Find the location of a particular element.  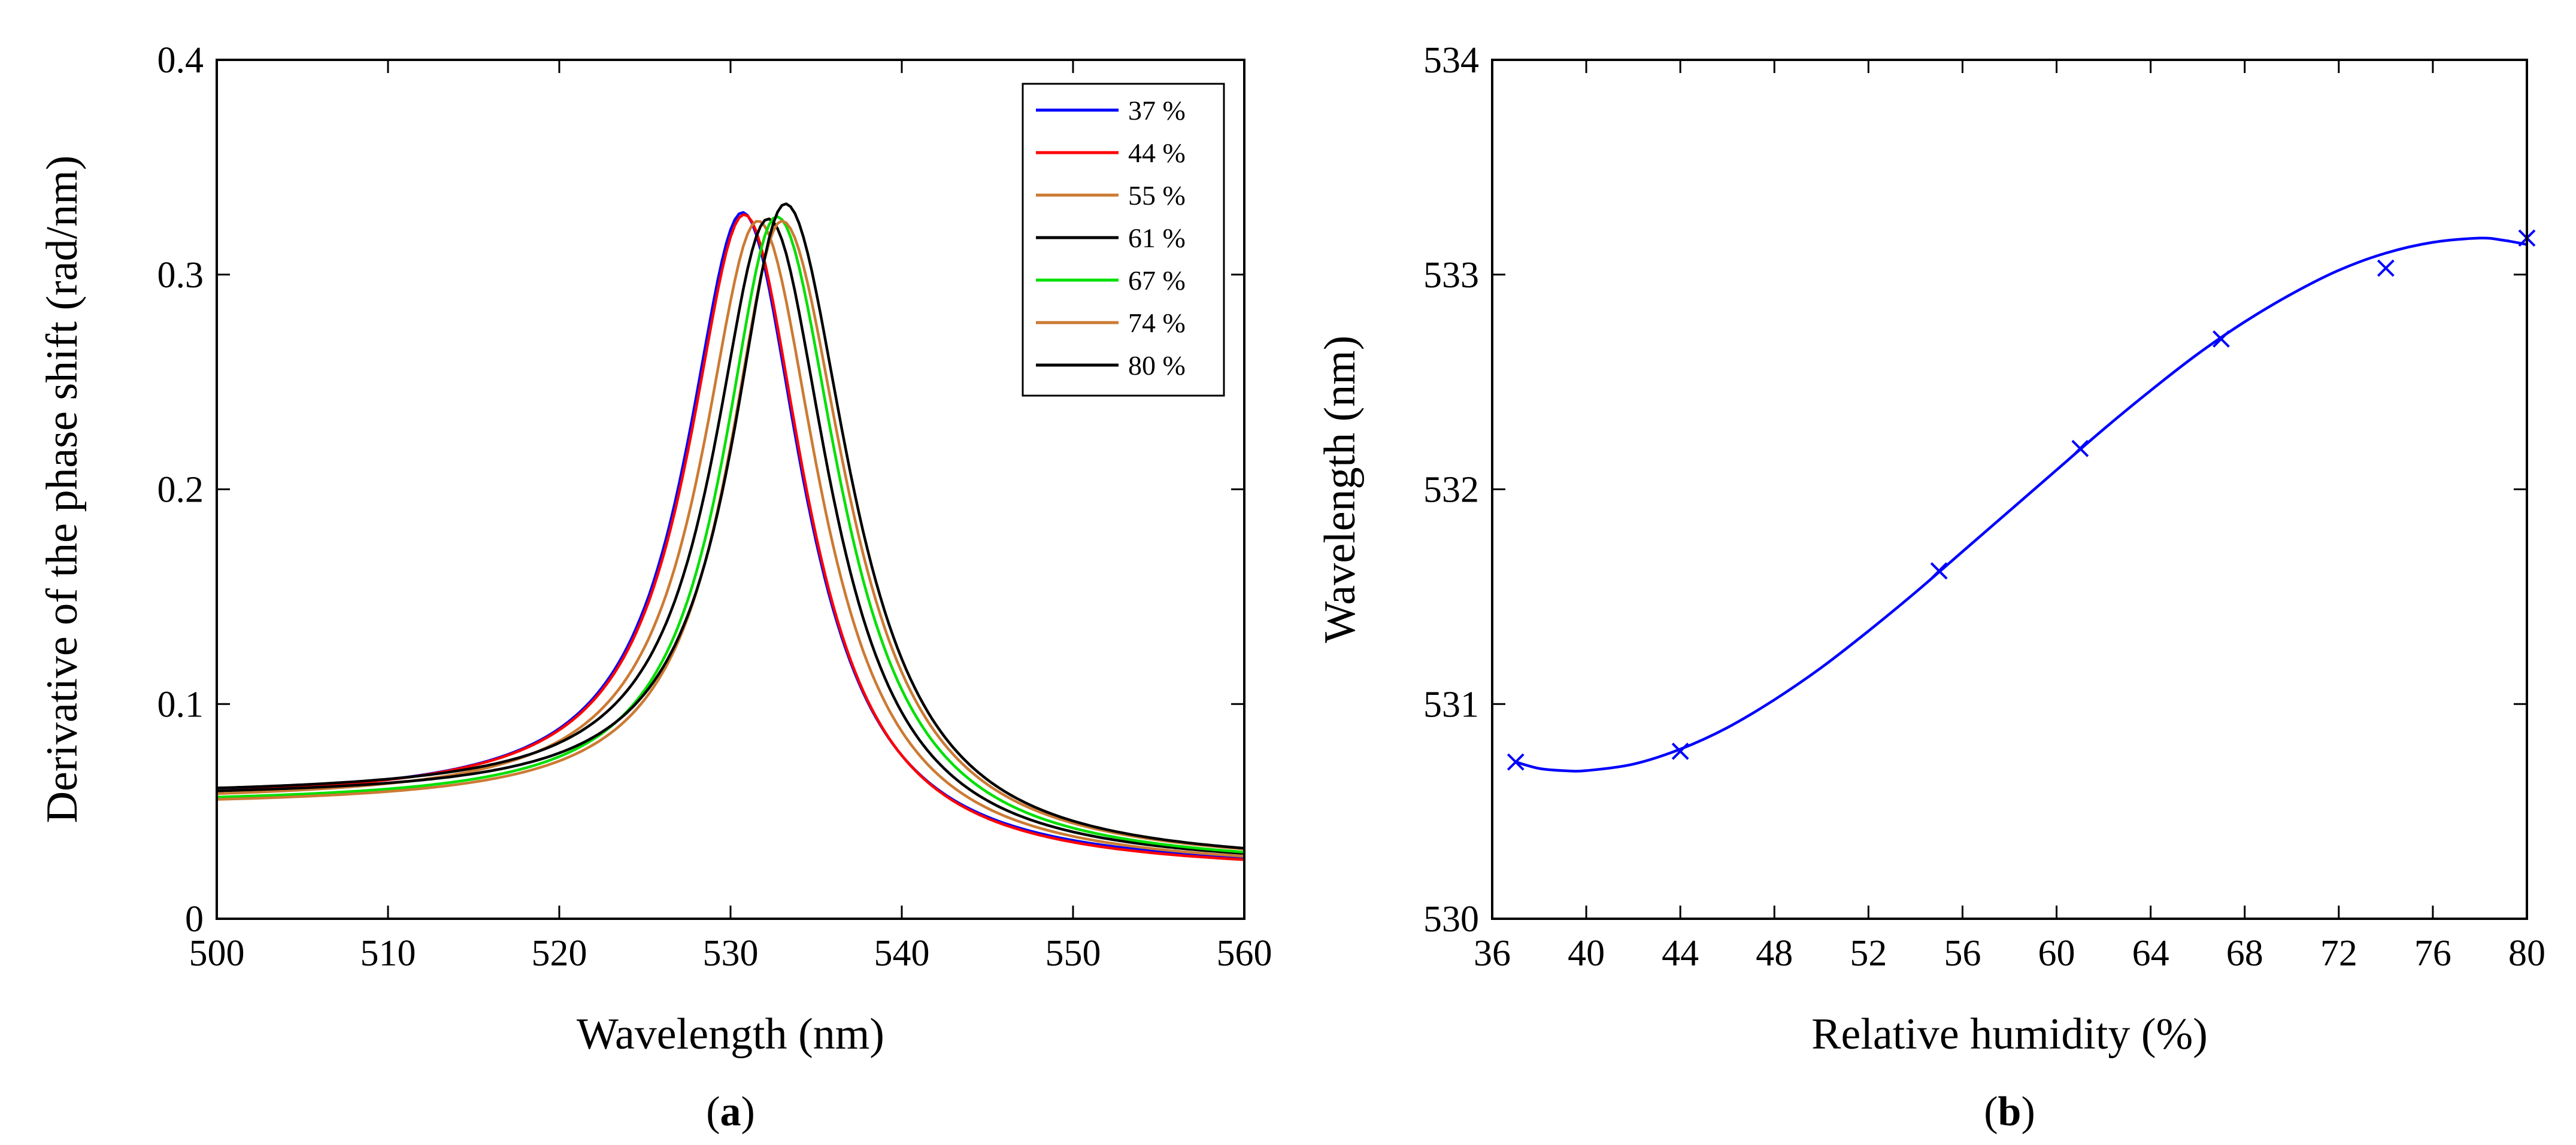

chart-b-x-tick-label: 40 is located at coordinates (1586, 954).